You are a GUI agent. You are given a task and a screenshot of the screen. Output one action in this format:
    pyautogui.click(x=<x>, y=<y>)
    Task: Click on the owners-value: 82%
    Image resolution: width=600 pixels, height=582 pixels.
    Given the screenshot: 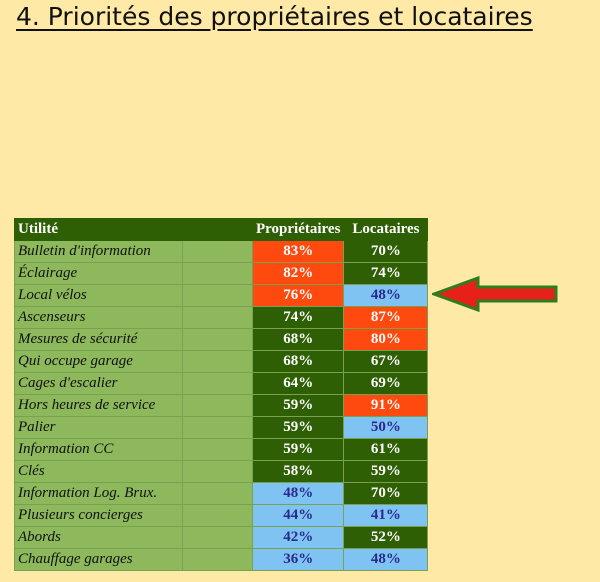 What is the action you would take?
    pyautogui.click(x=298, y=273)
    